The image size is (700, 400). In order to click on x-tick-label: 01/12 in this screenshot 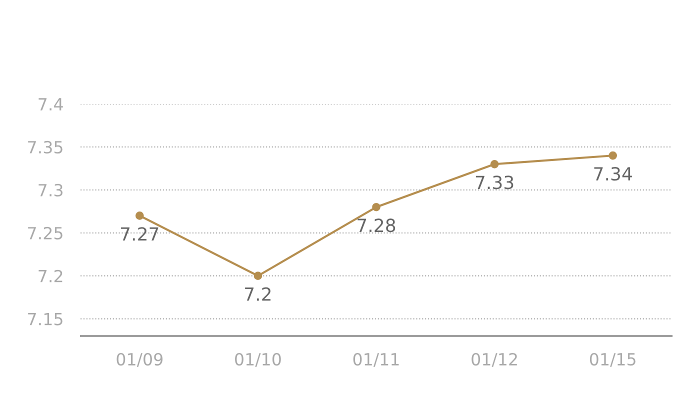, I will do `click(494, 359)`.